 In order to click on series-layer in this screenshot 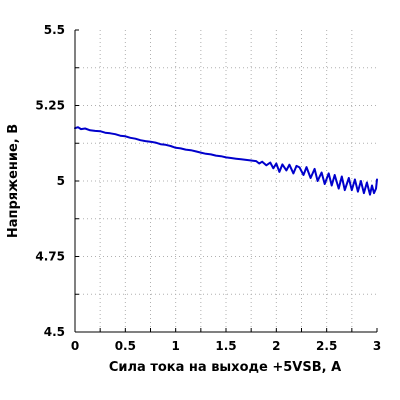, I will do `click(226, 161)`.